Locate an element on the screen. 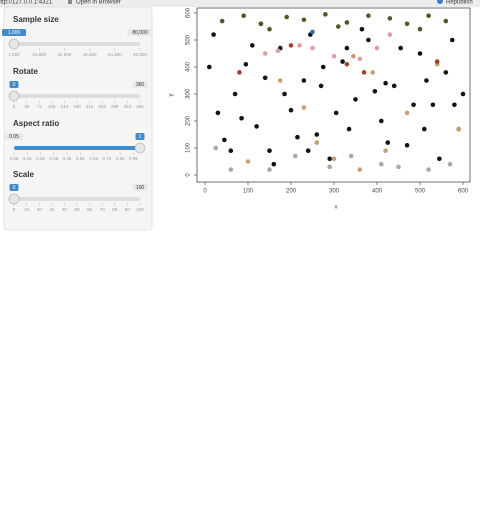 Image resolution: width=480 pixels, height=525 pixels. slider-tick-label: 0.35 is located at coordinates (53, 158).